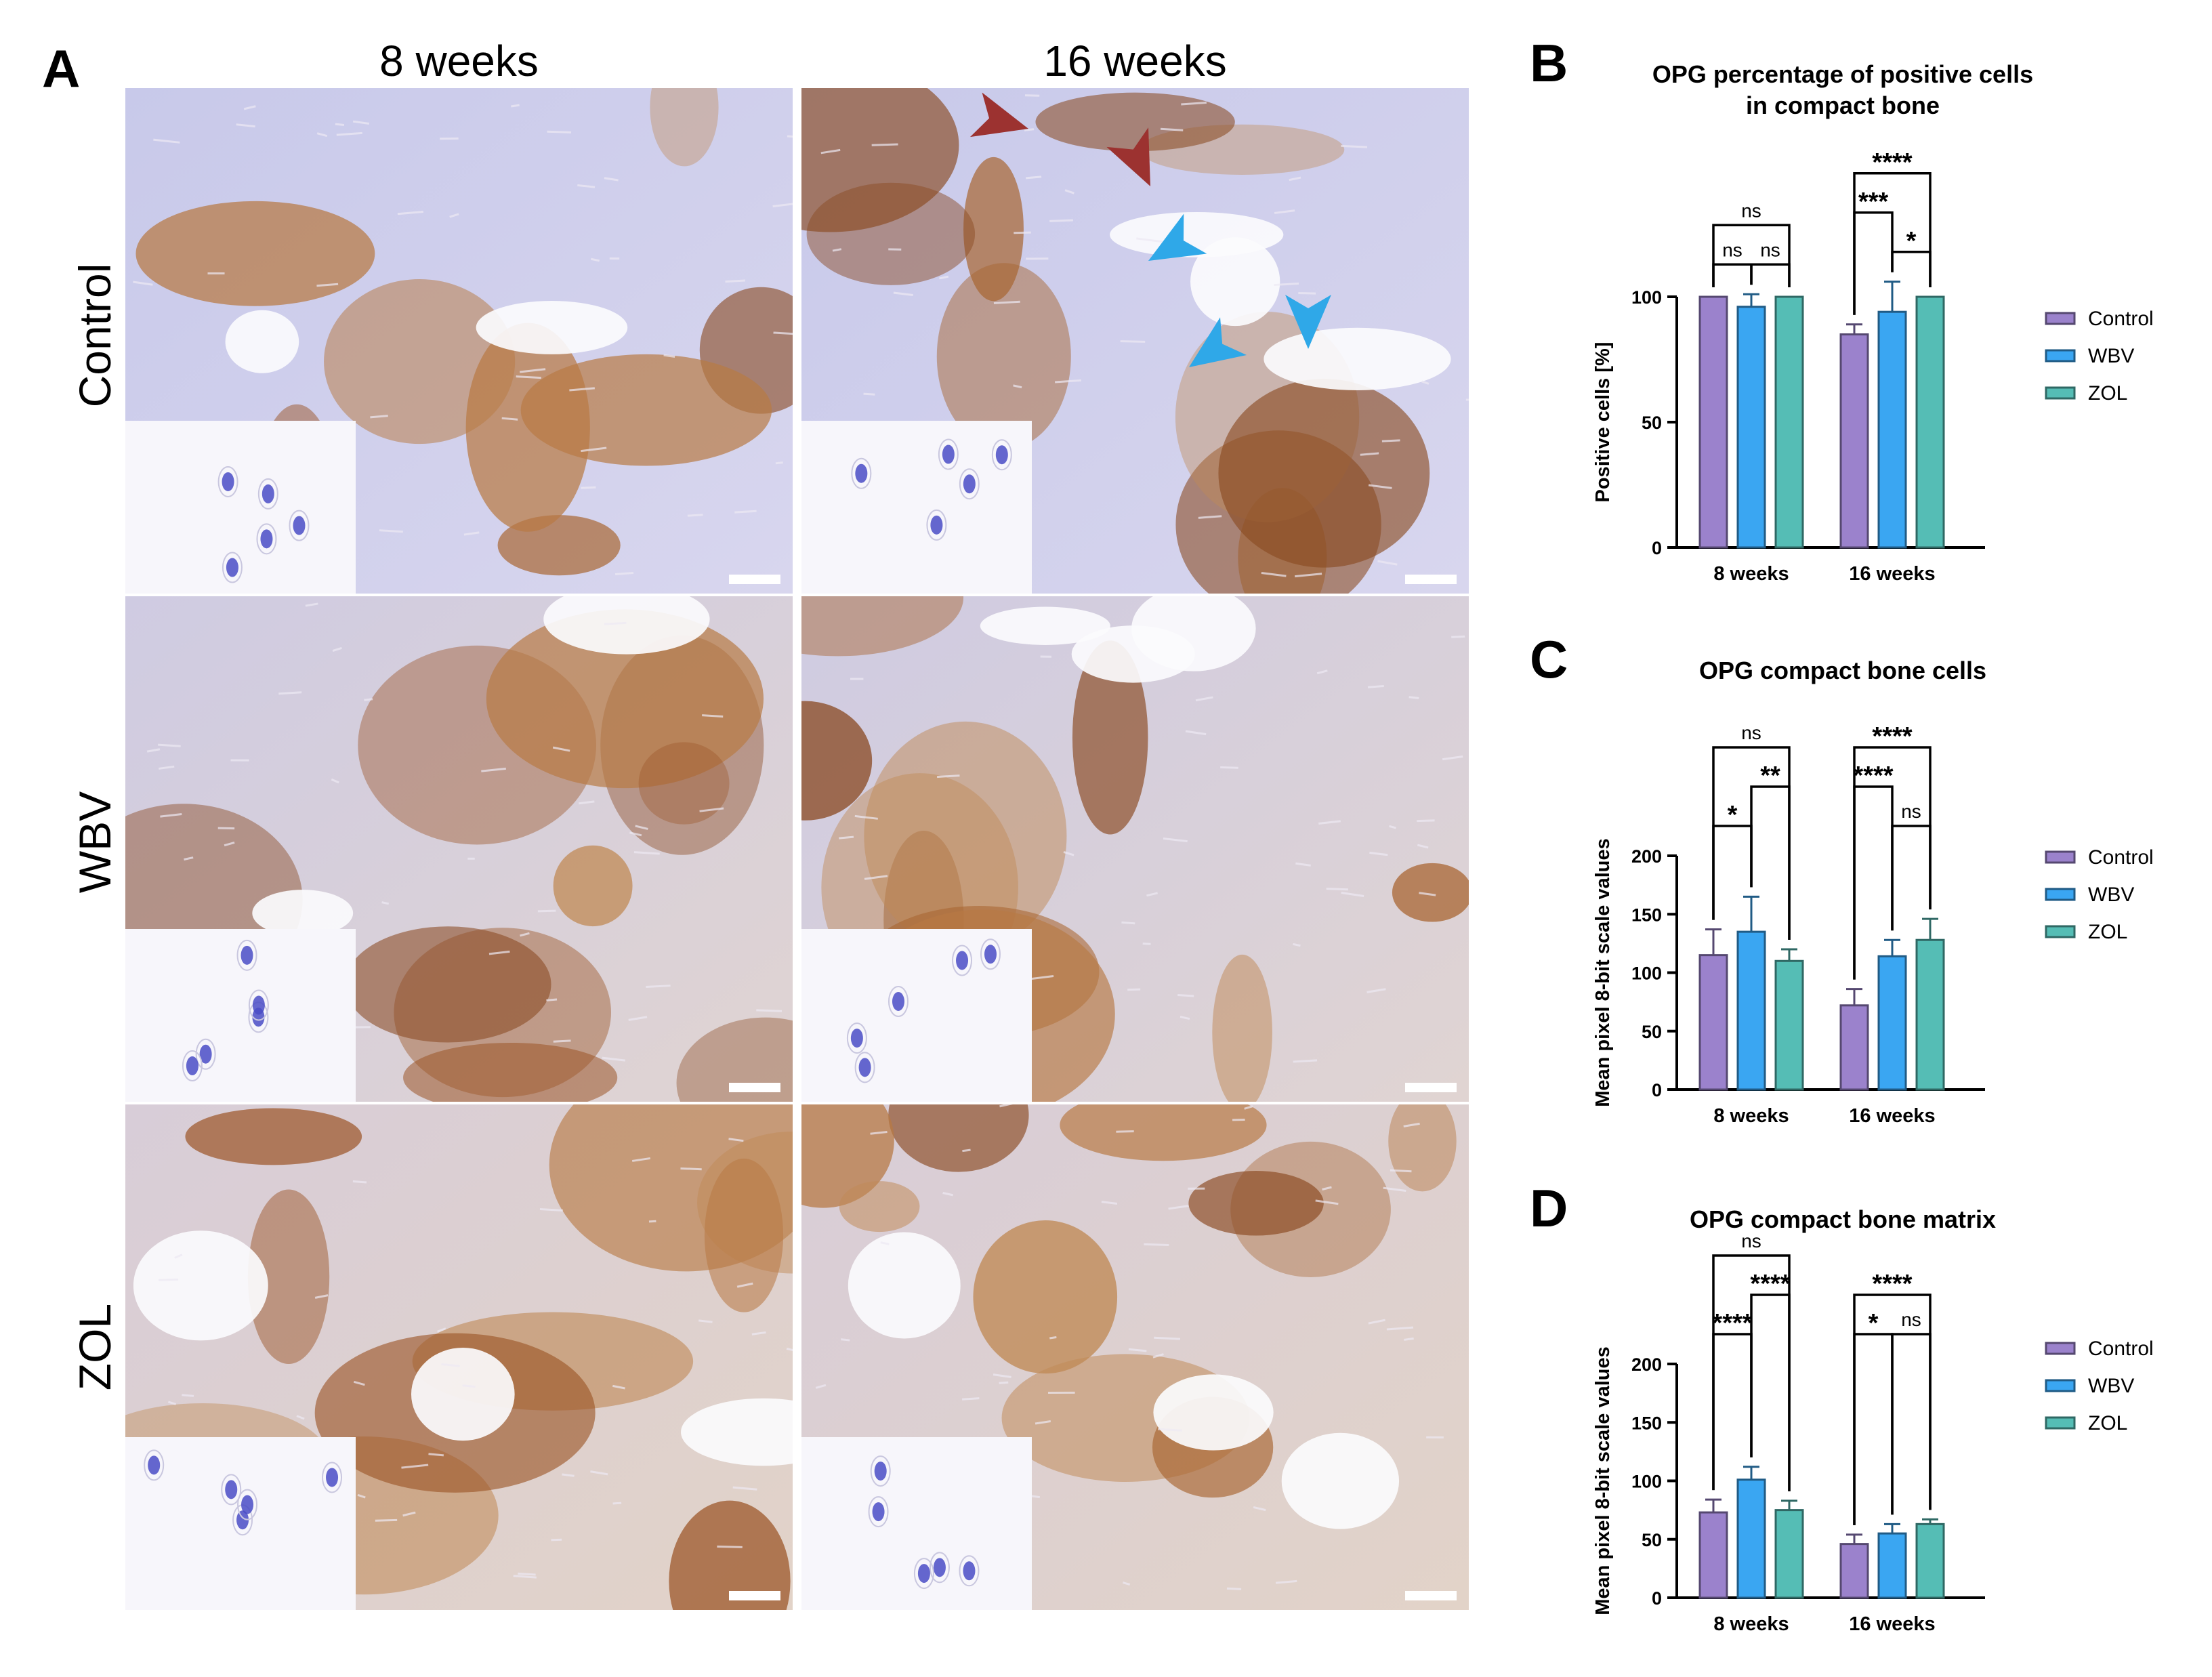 The height and width of the screenshot is (1677, 2212). What do you see at coordinates (94, 1347) in the screenshot?
I see `row-header-zol: ZOL` at bounding box center [94, 1347].